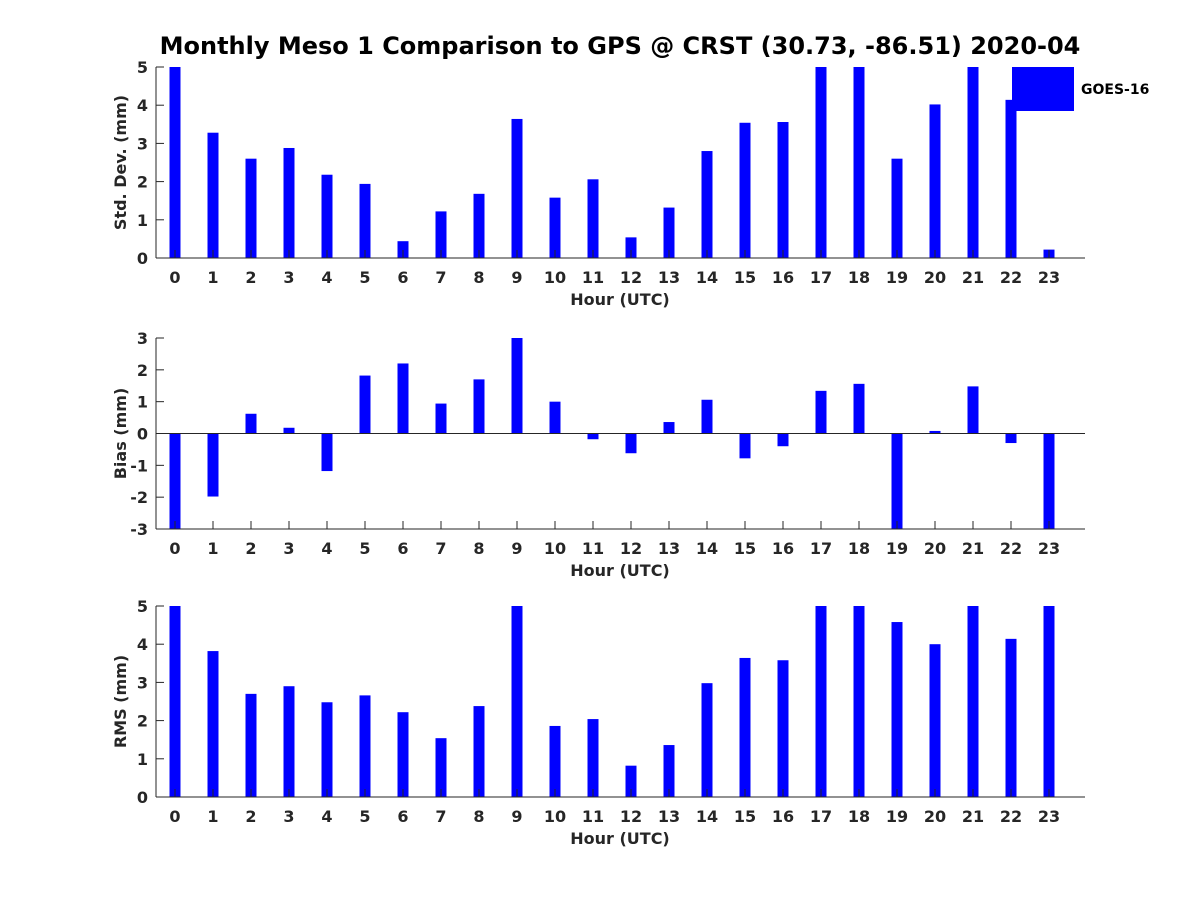 Image resolution: width=1200 pixels, height=900 pixels. What do you see at coordinates (364, 816) in the screenshot?
I see `x-tick-label: 5` at bounding box center [364, 816].